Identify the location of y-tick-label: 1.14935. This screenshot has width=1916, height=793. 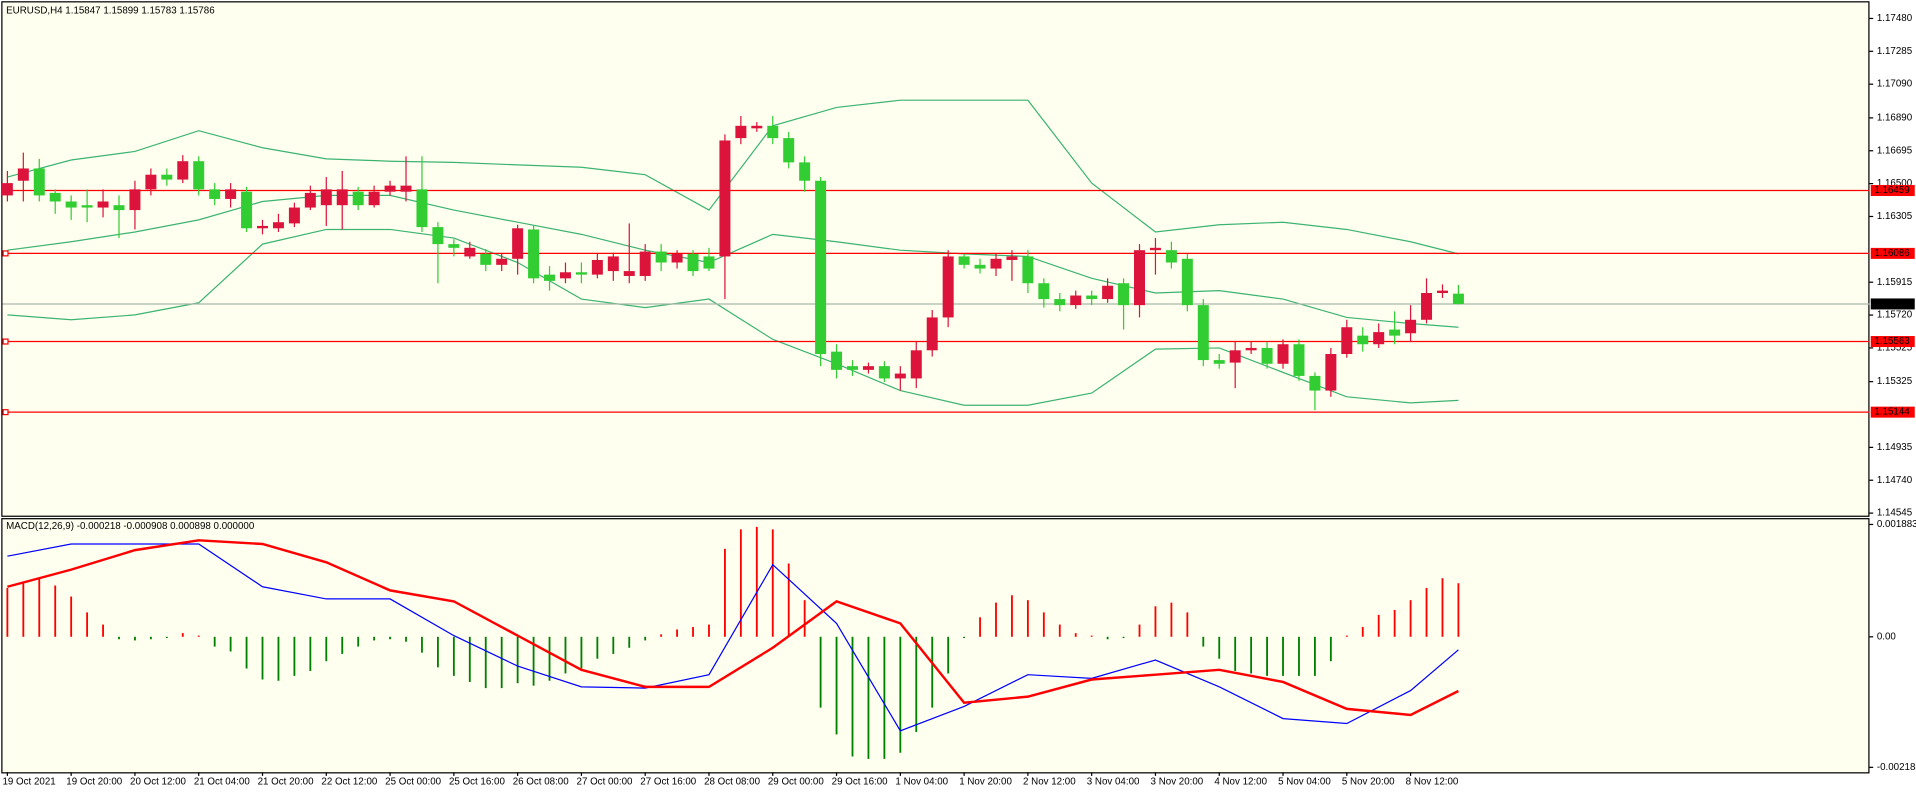
(1895, 447).